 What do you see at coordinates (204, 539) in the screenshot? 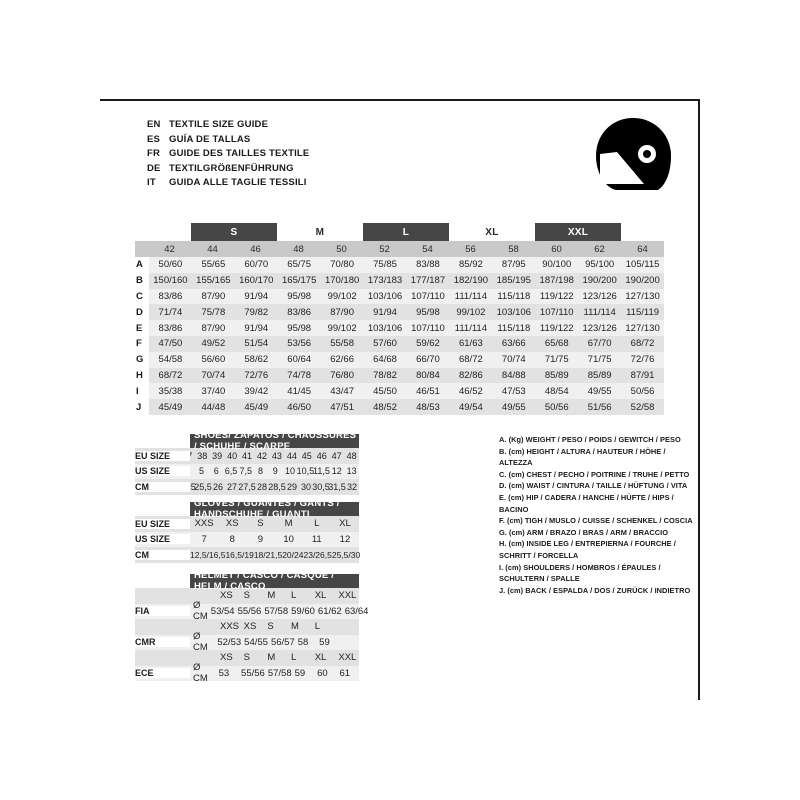
I see `gloves-cell: 7` at bounding box center [204, 539].